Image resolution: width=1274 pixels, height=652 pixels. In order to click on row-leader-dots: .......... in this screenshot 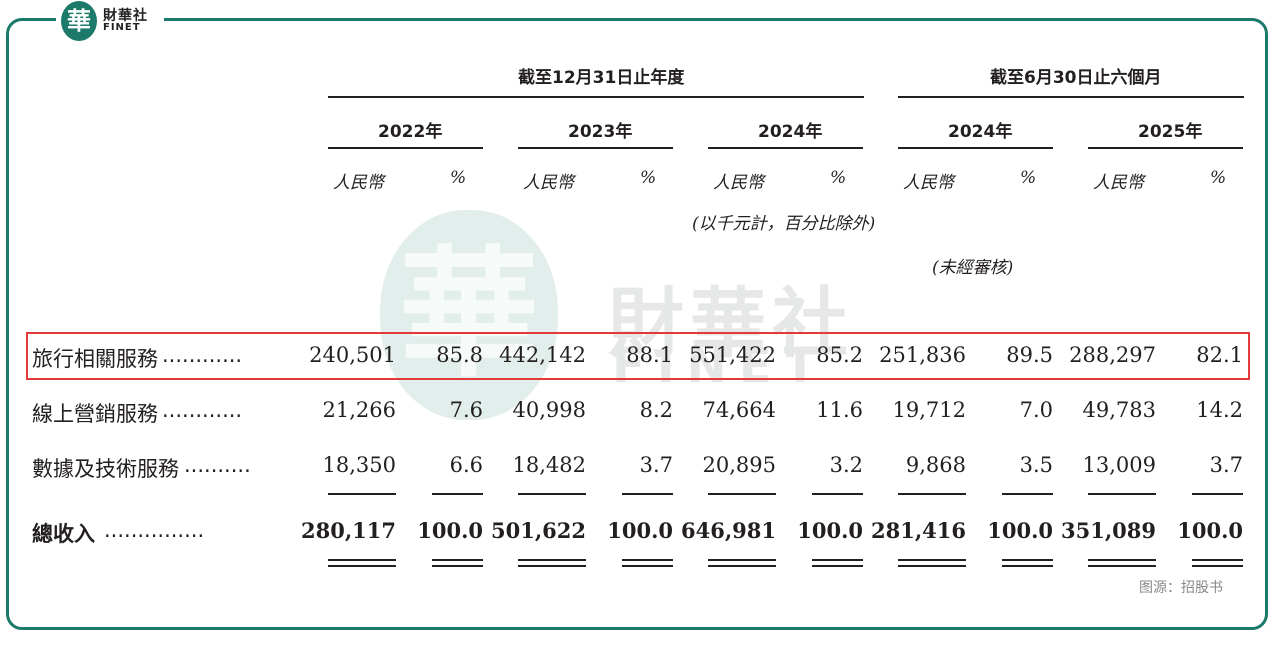, I will do `click(217, 465)`.